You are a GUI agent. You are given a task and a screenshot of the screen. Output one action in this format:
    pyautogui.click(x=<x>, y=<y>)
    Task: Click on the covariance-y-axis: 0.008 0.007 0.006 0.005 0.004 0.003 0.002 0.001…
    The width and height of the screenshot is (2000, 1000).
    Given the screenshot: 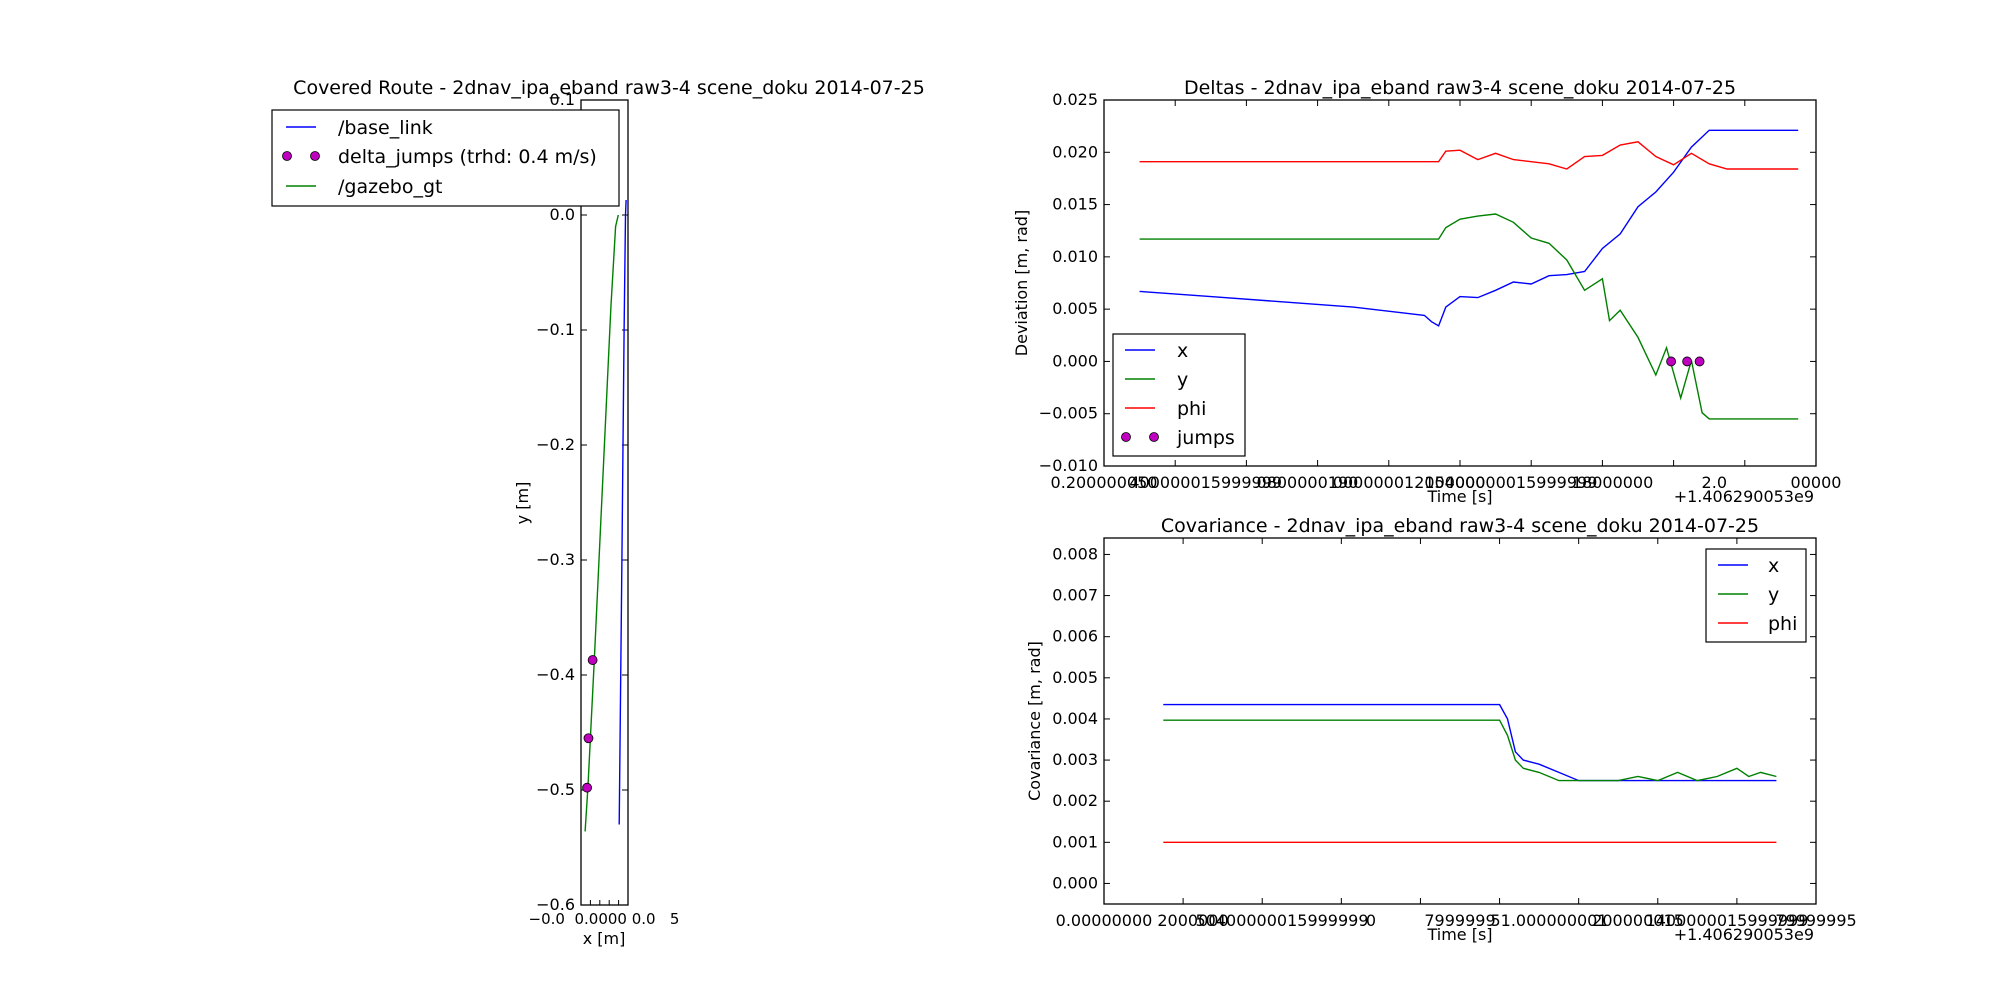 What is the action you would take?
    pyautogui.click(x=1434, y=718)
    